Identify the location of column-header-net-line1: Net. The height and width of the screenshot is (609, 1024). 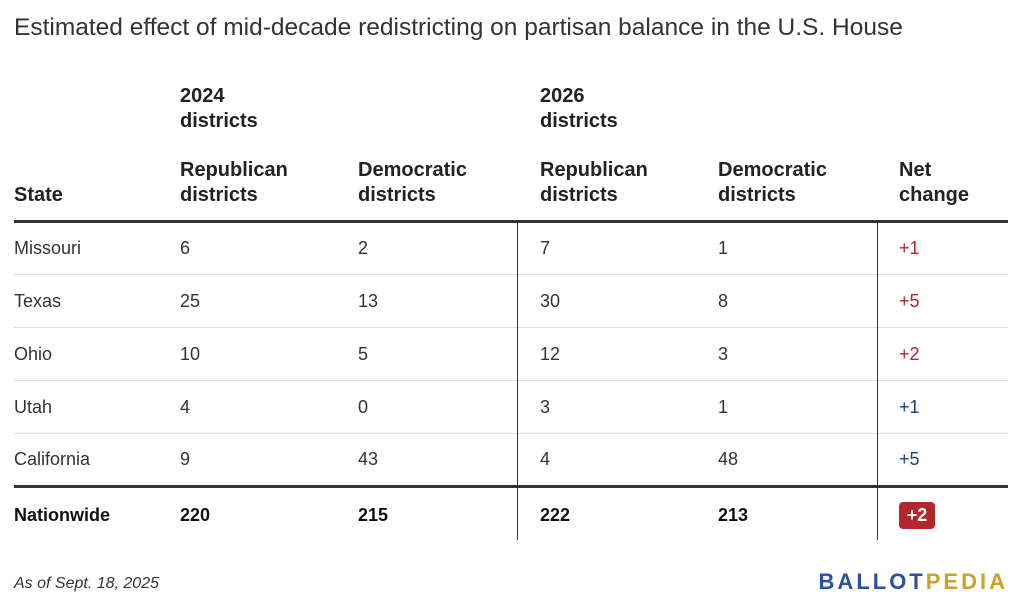
(915, 170).